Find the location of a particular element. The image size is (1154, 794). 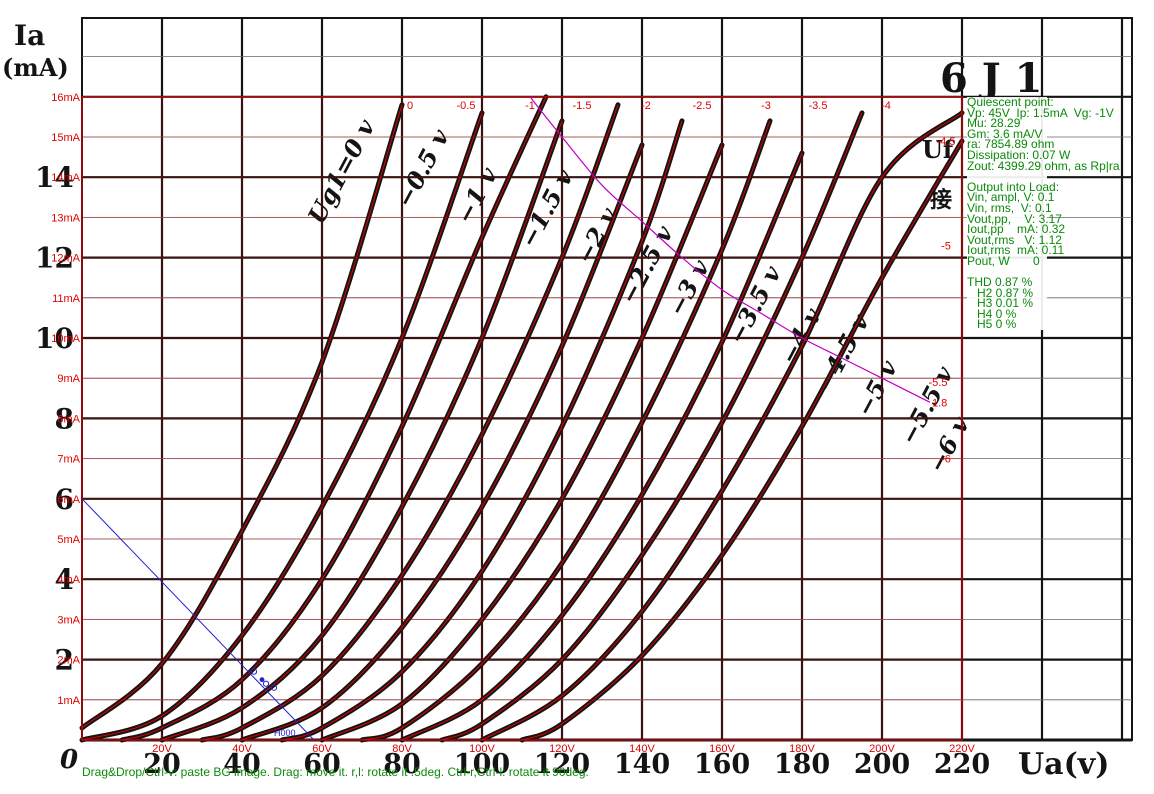

series-label: -2.5 is located at coordinates (702, 106).